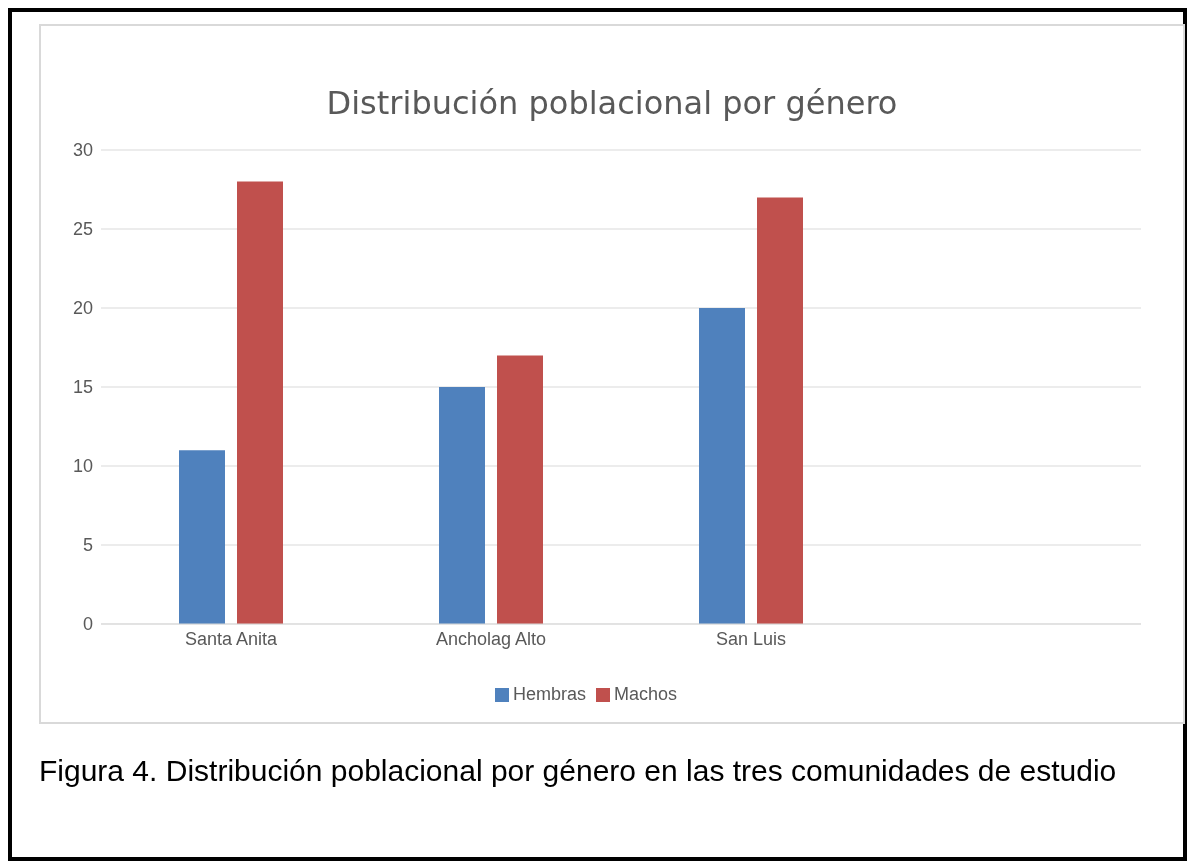 The width and height of the screenshot is (1195, 863). I want to click on y-tick-label: 15, so click(82, 387).